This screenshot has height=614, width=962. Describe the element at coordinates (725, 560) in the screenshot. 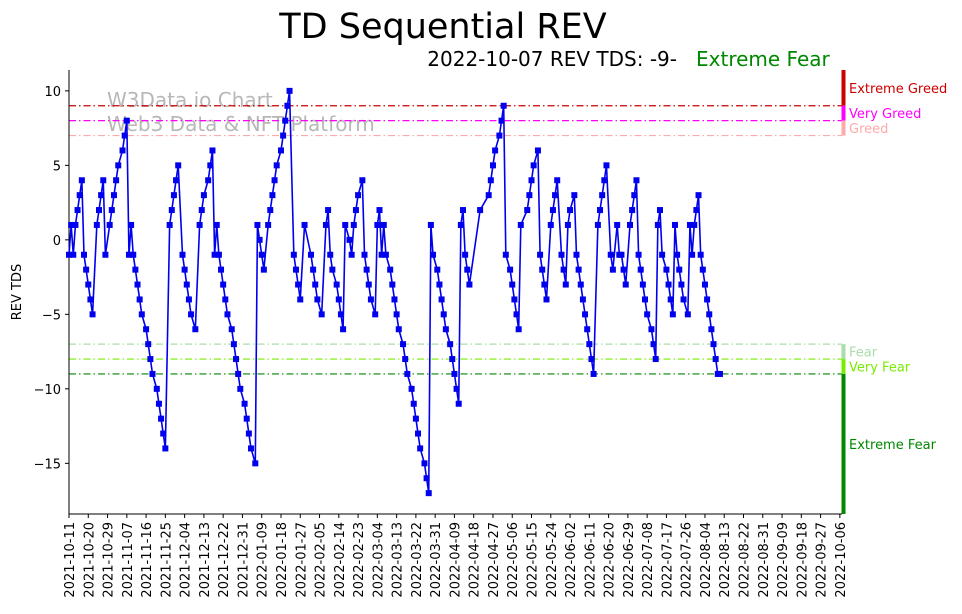

I see `x-tick-label: 2022-08-13` at that location.